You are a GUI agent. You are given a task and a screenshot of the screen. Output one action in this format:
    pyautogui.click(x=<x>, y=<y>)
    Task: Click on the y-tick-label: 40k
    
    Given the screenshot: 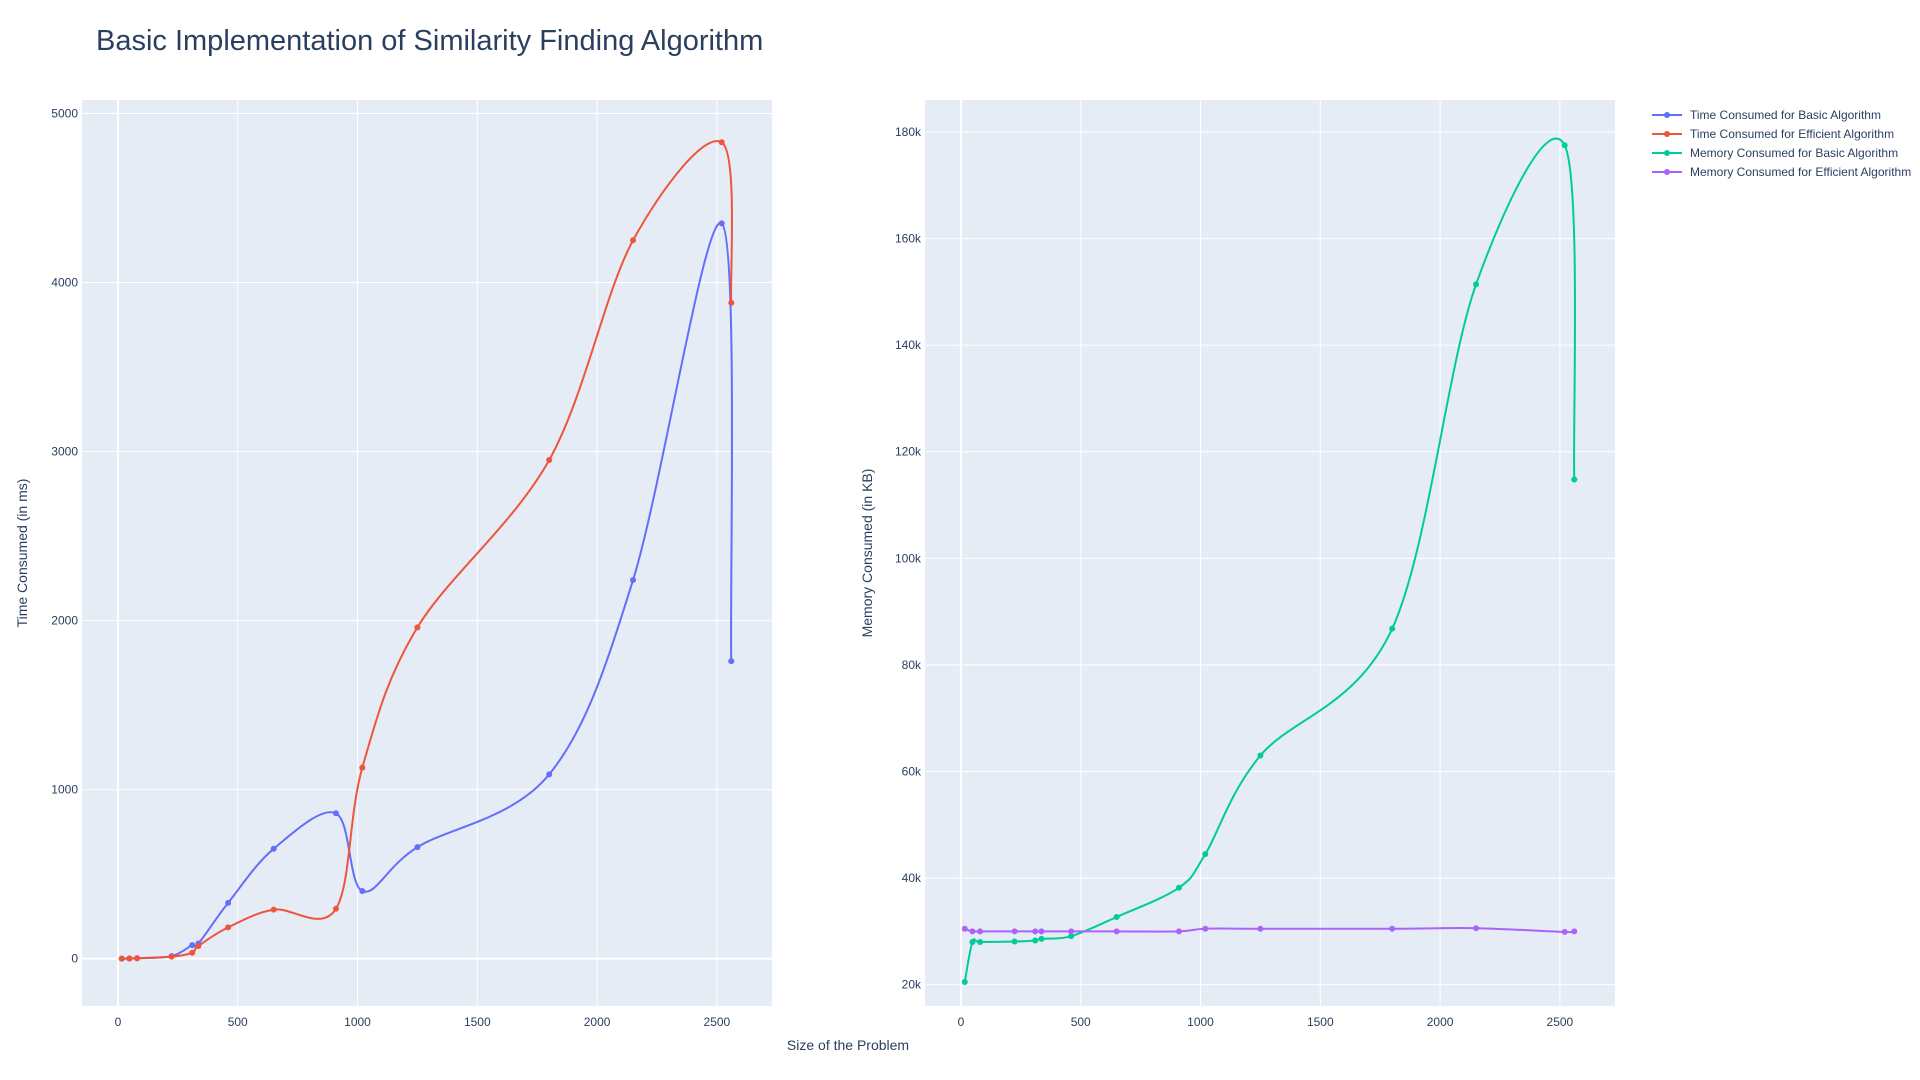 What is the action you would take?
    pyautogui.click(x=912, y=878)
    